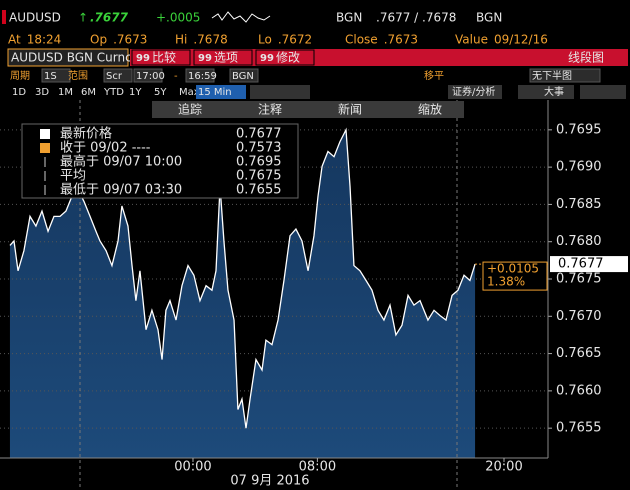 This screenshot has height=490, width=630. Describe the element at coordinates (75, 58) in the screenshot. I see `security: AUDUSD BGN Curncy` at that location.